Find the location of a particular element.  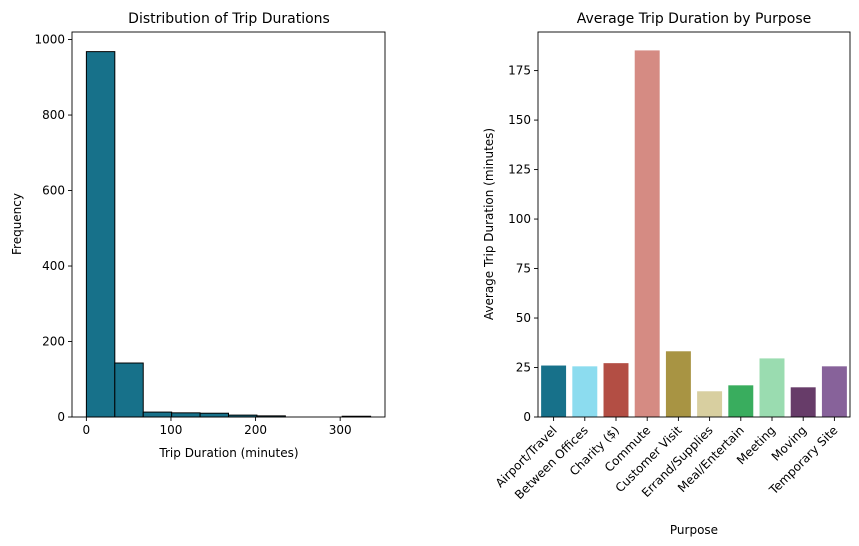

histogram-x-axis-label: Trip Duration (minutes) is located at coordinates (228, 453).